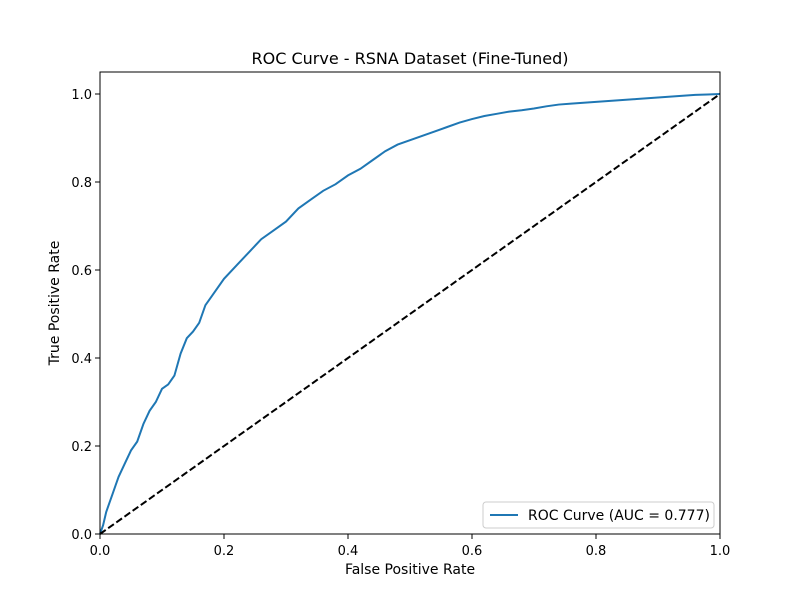 The height and width of the screenshot is (604, 800). What do you see at coordinates (81, 447) in the screenshot?
I see `y-tick-label: 0.2` at bounding box center [81, 447].